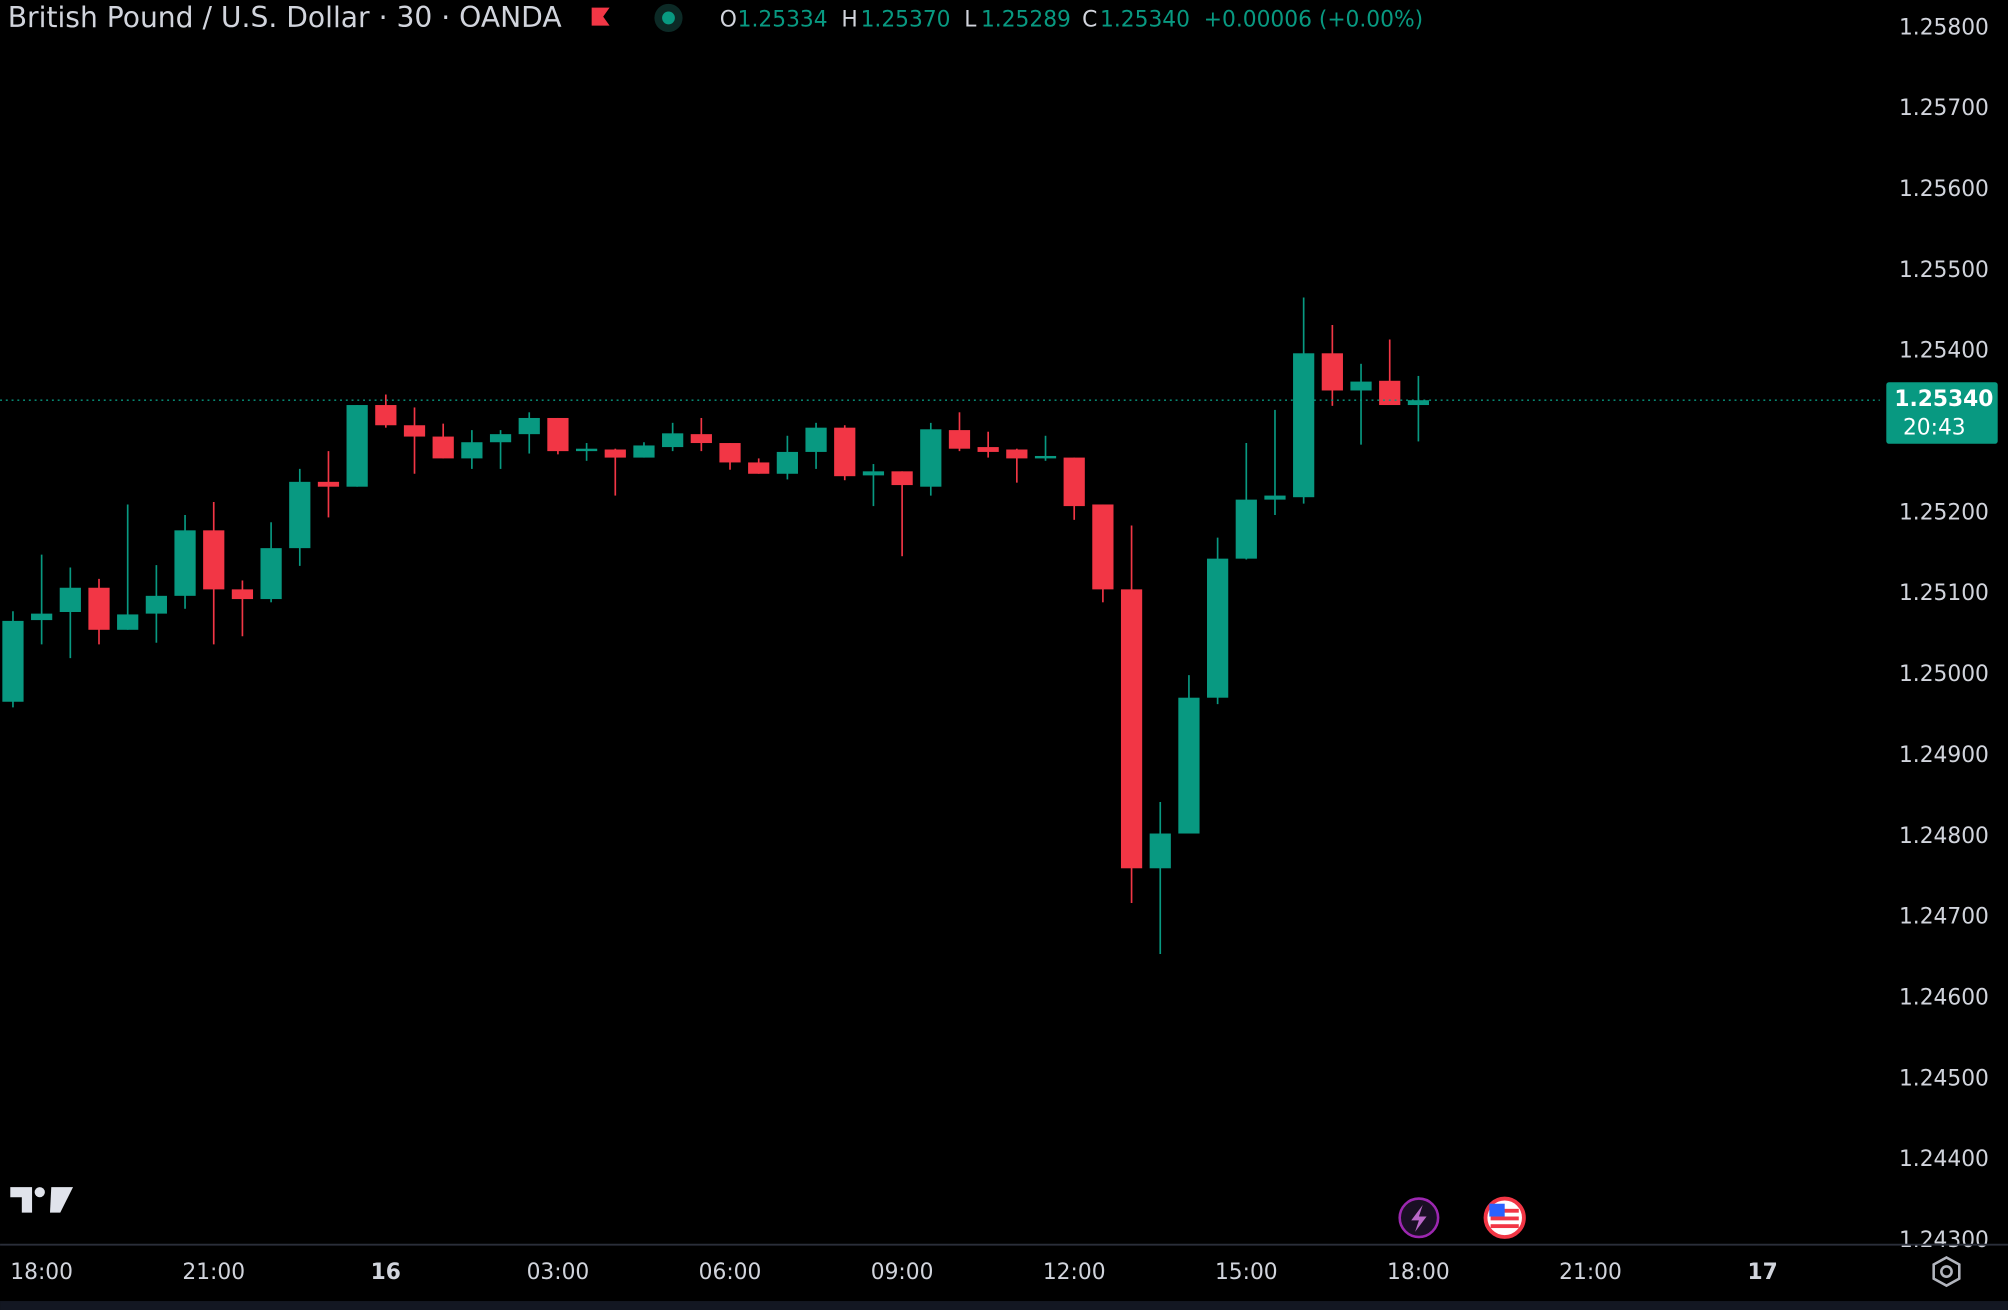 The height and width of the screenshot is (1310, 2008). I want to click on y-tick-label: 1.24600, so click(1944, 997).